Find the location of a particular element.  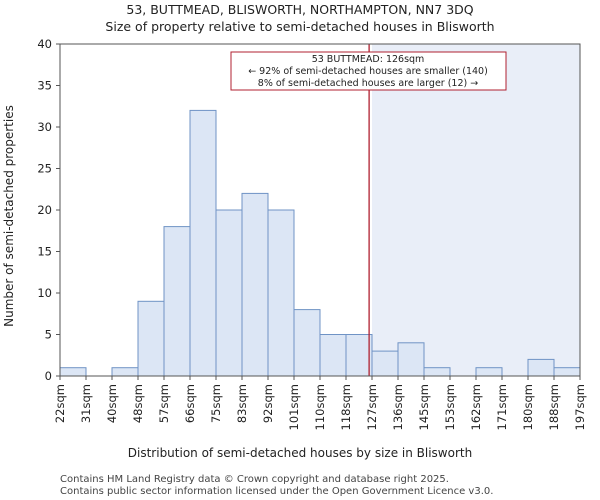

x-tick-label: 127sqm is located at coordinates (372, 407).